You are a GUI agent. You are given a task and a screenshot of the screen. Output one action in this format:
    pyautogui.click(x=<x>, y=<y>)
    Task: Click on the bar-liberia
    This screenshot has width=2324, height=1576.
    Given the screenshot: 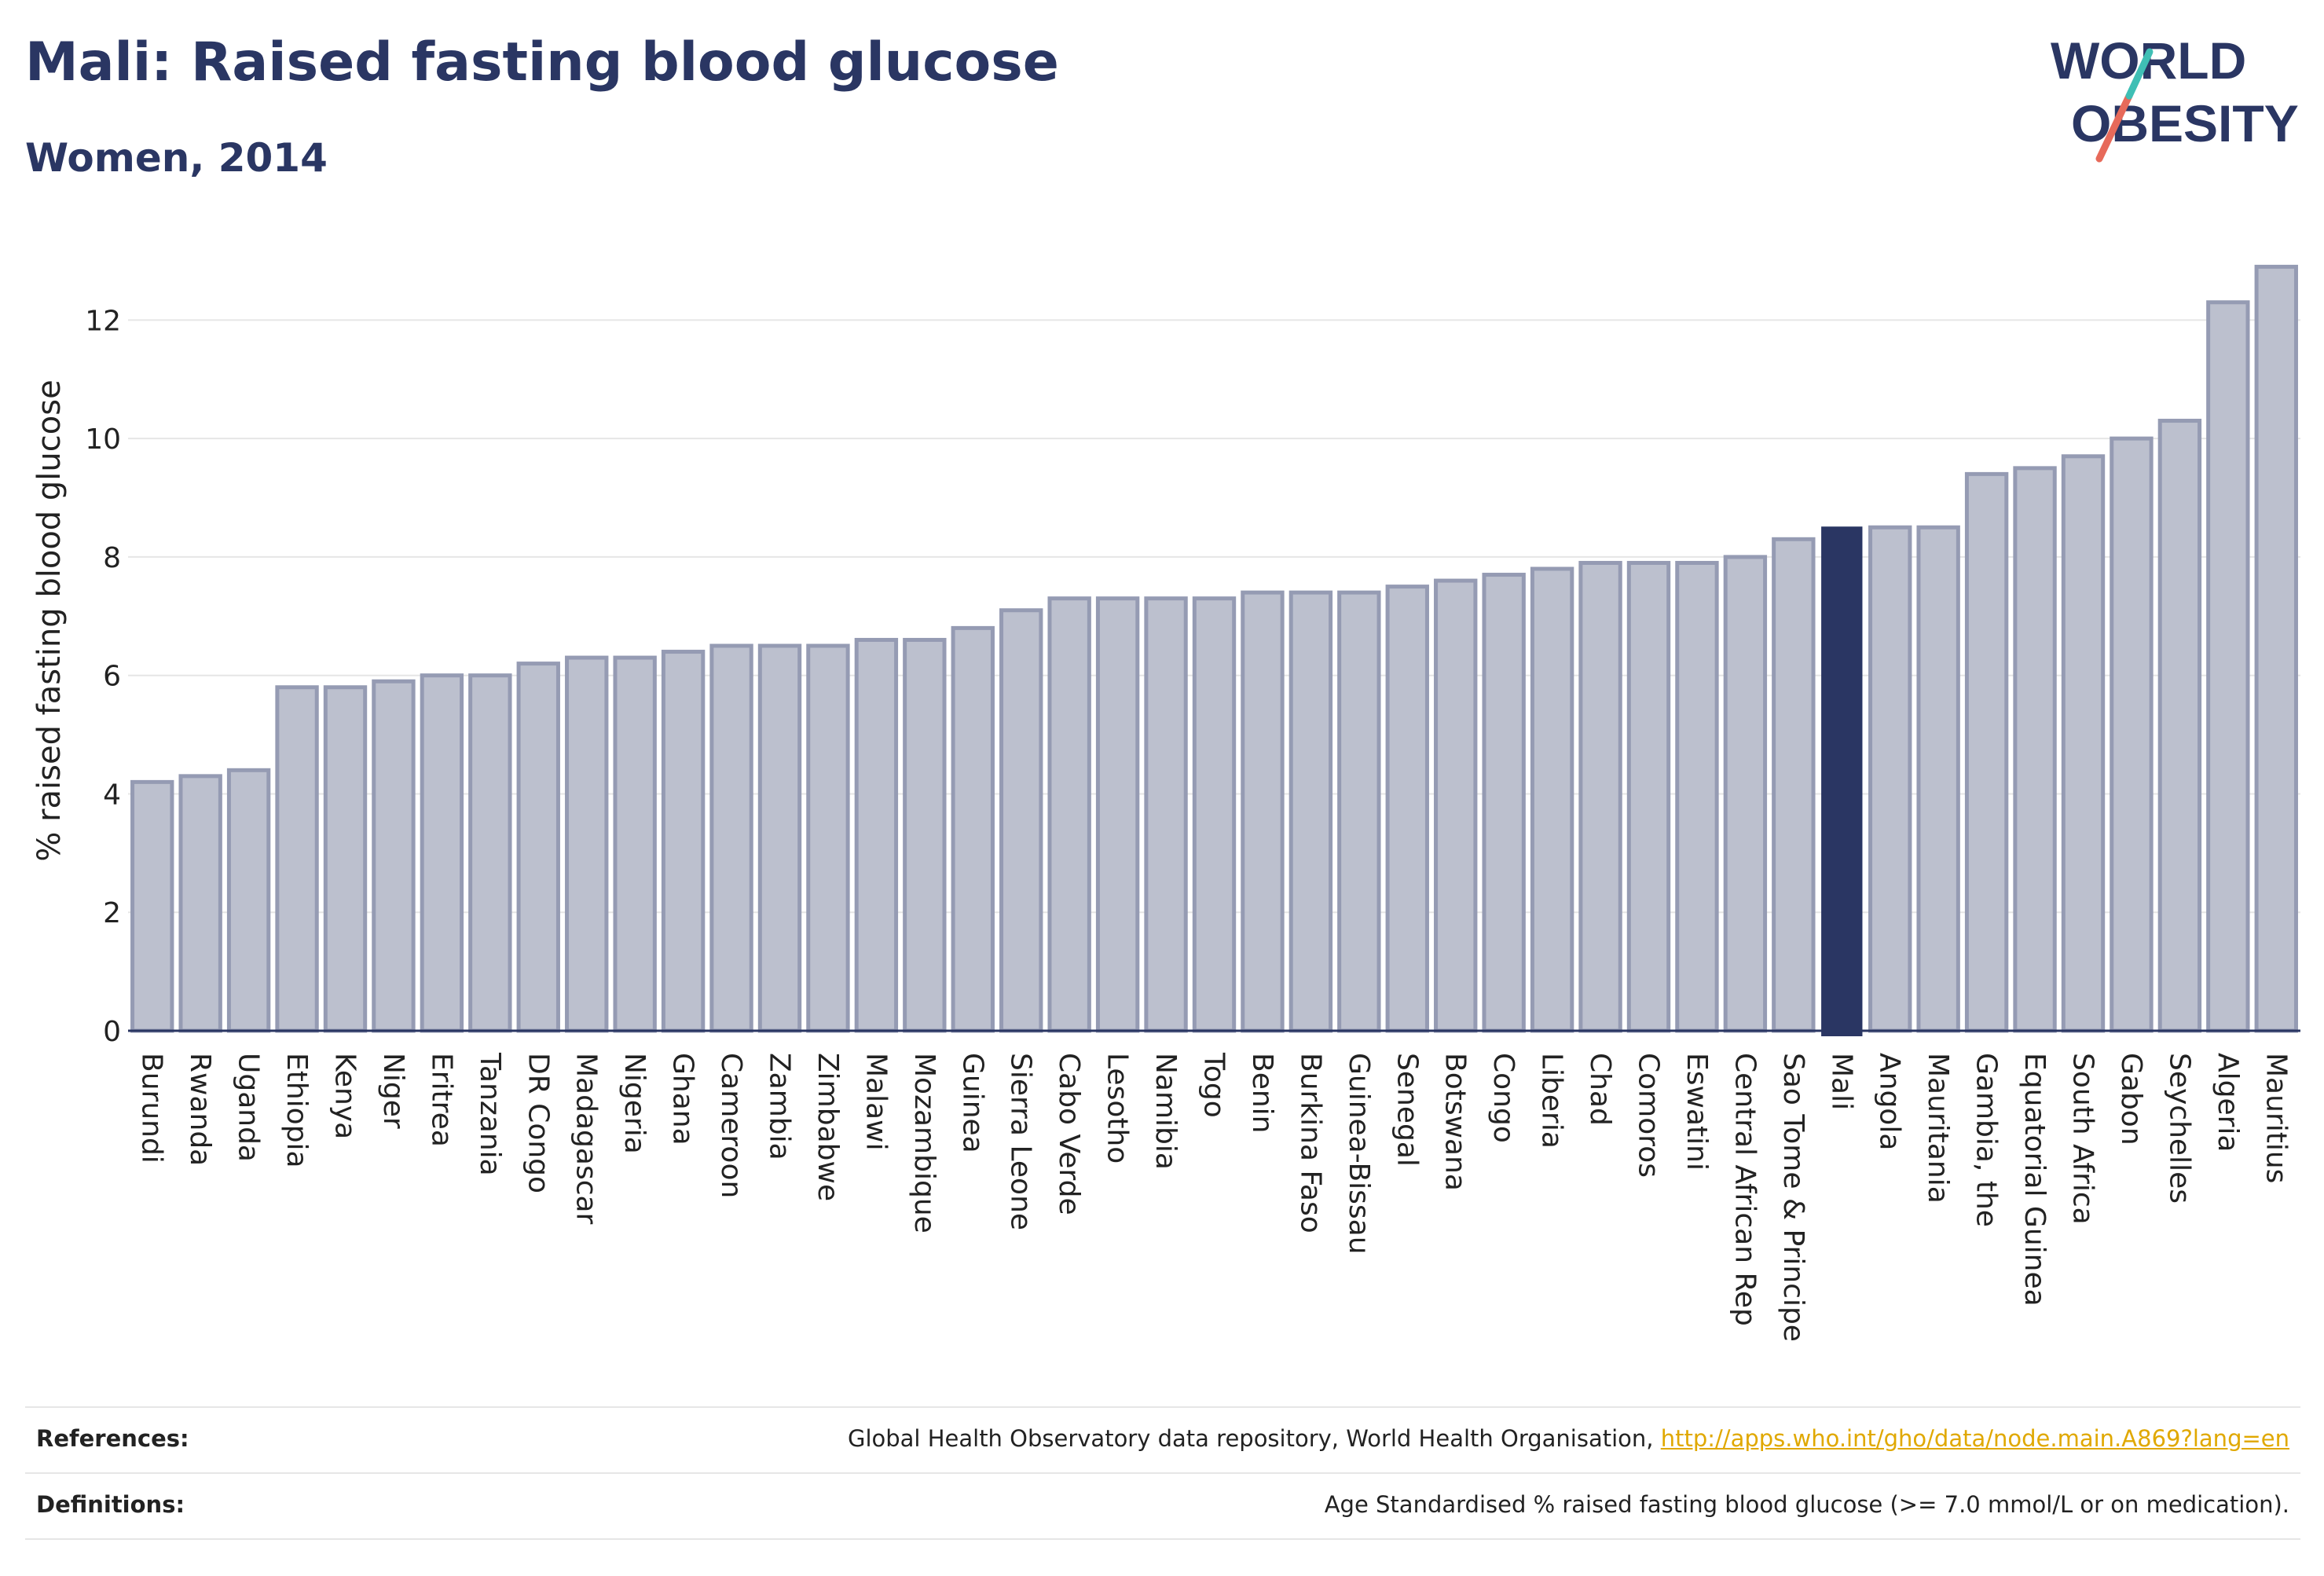 What is the action you would take?
    pyautogui.click(x=1552, y=799)
    